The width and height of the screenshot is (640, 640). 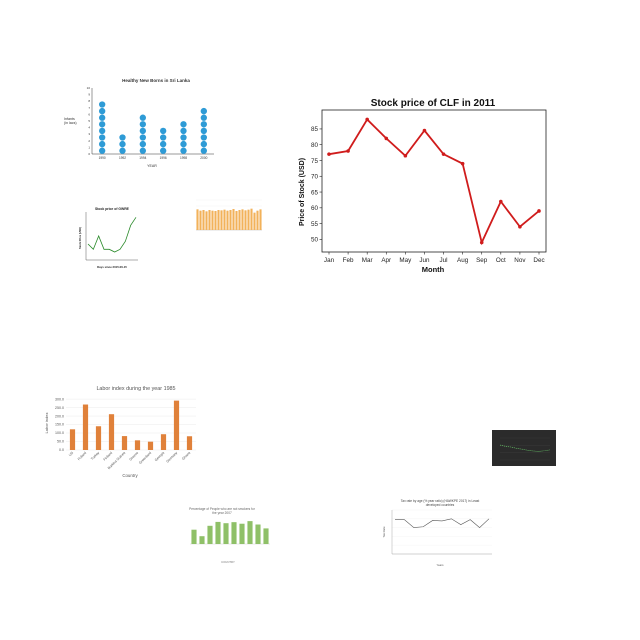 What do you see at coordinates (112, 209) in the screenshot?
I see `small-stock-title: Stock price of GWRE` at bounding box center [112, 209].